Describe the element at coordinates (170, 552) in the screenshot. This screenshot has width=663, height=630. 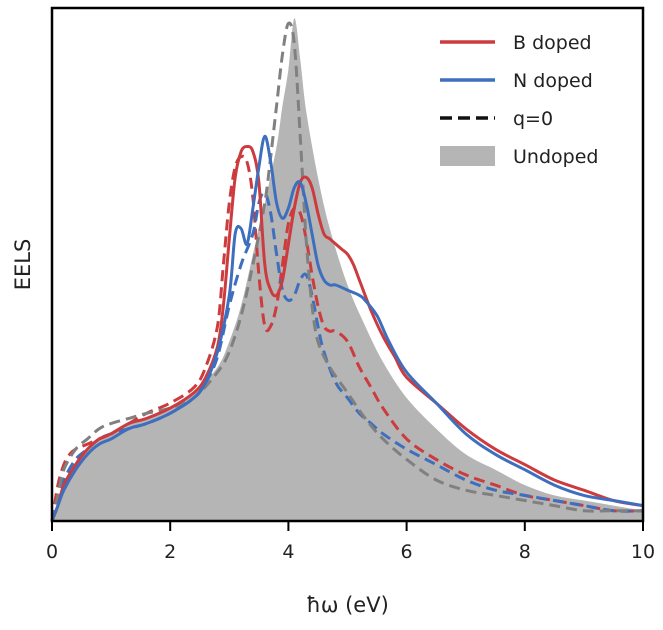
I see `x-tick-label: 2` at that location.